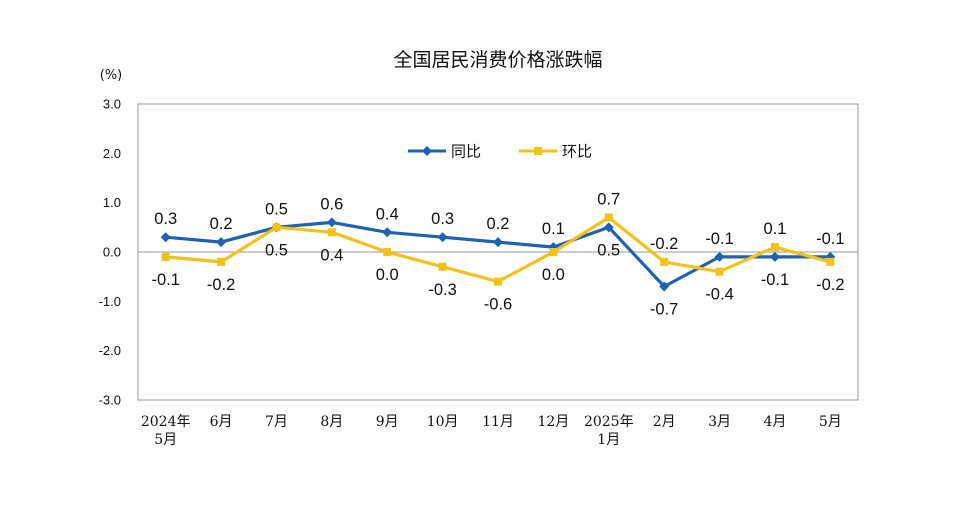 The height and width of the screenshot is (505, 960). Describe the element at coordinates (719, 295) in the screenshot. I see `data-label-mom: -0.4` at that location.